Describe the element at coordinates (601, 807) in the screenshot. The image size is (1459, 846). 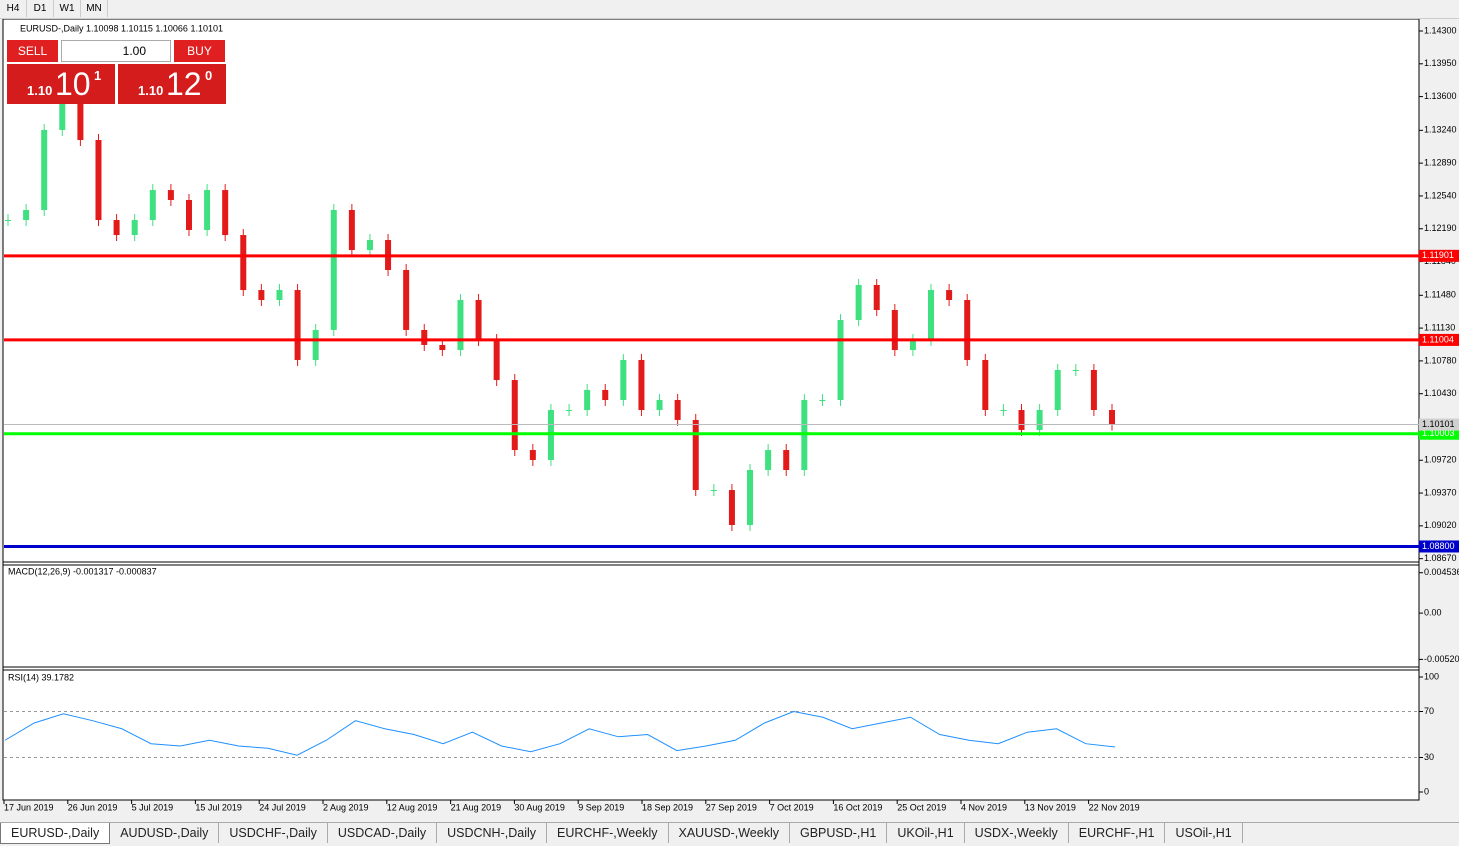
I see `x-tick-label: 9 Sep 2019` at that location.